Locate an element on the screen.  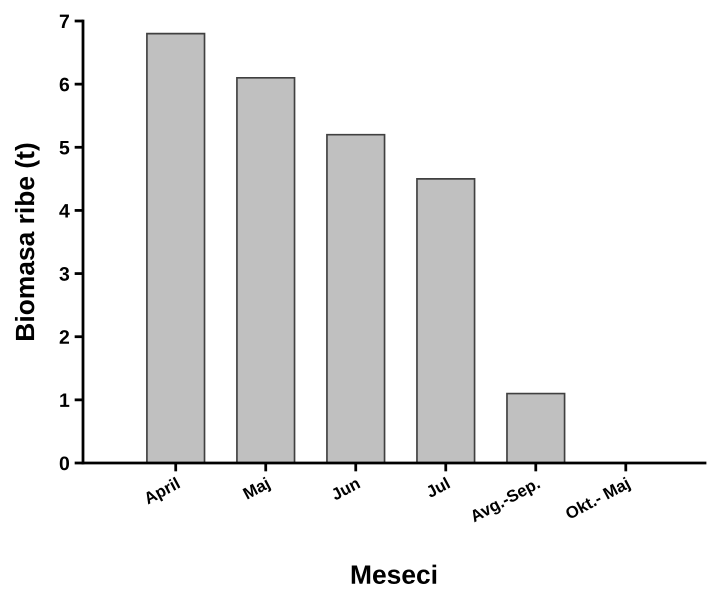
x-axis-title: Meseci is located at coordinates (394, 574).